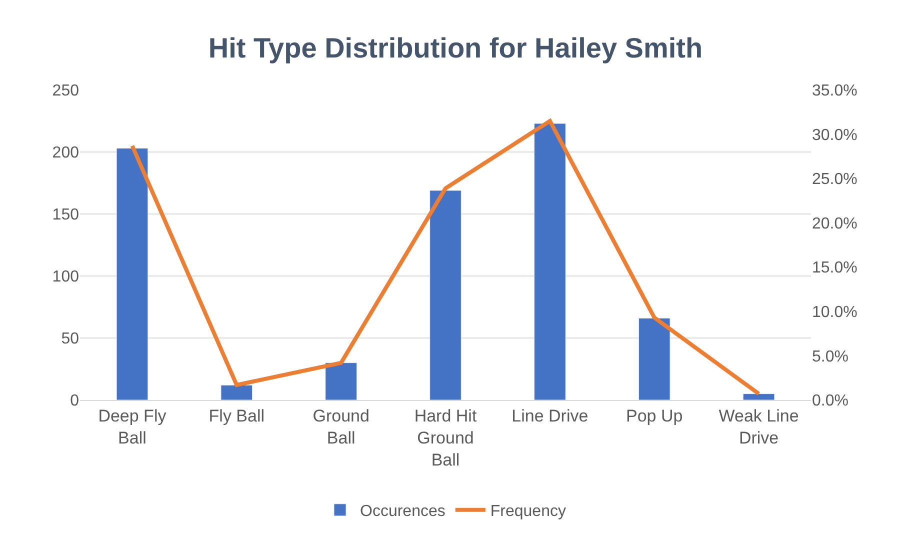 The image size is (911, 539). I want to click on y-tick-label: 250, so click(66, 91).